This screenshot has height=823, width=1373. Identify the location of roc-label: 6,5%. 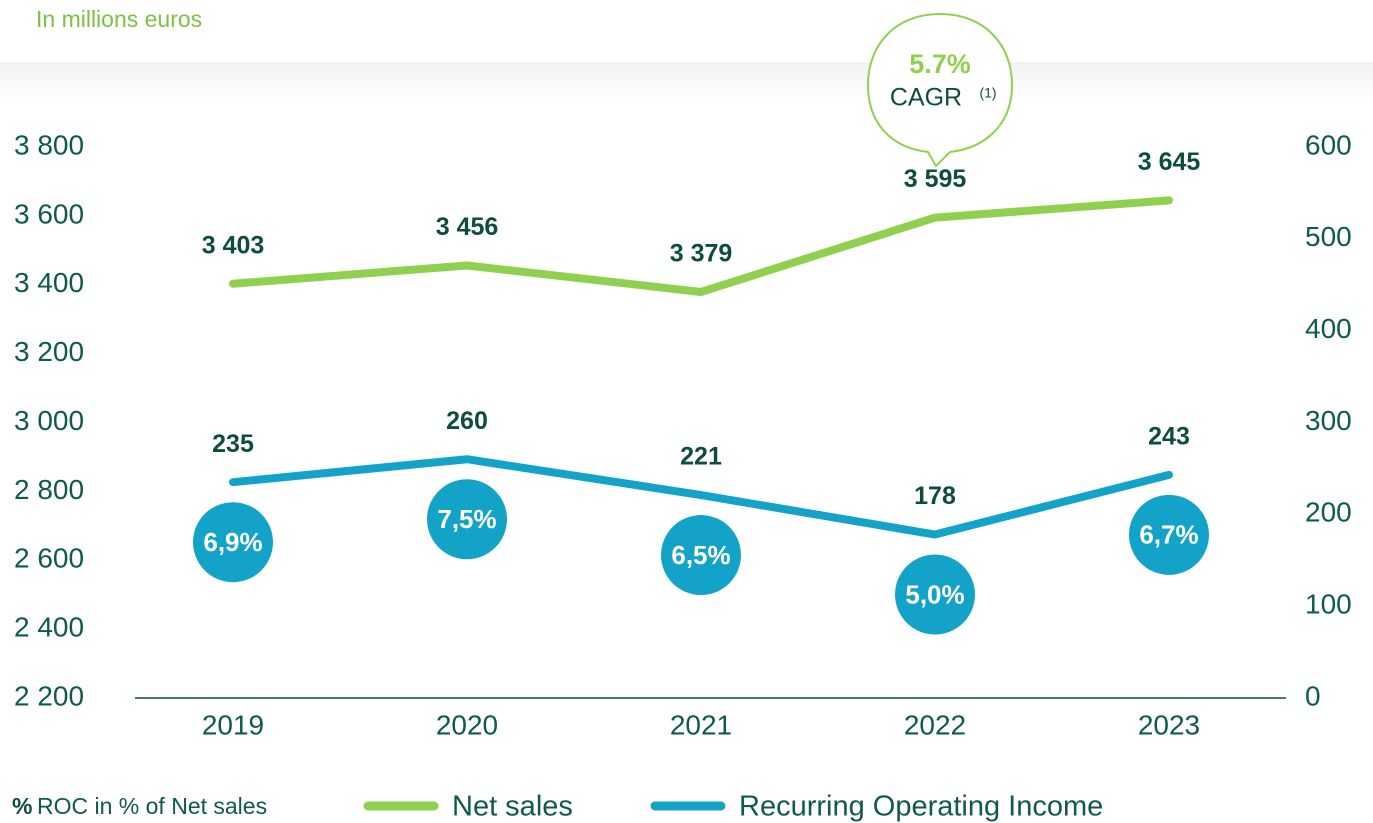
(700, 555).